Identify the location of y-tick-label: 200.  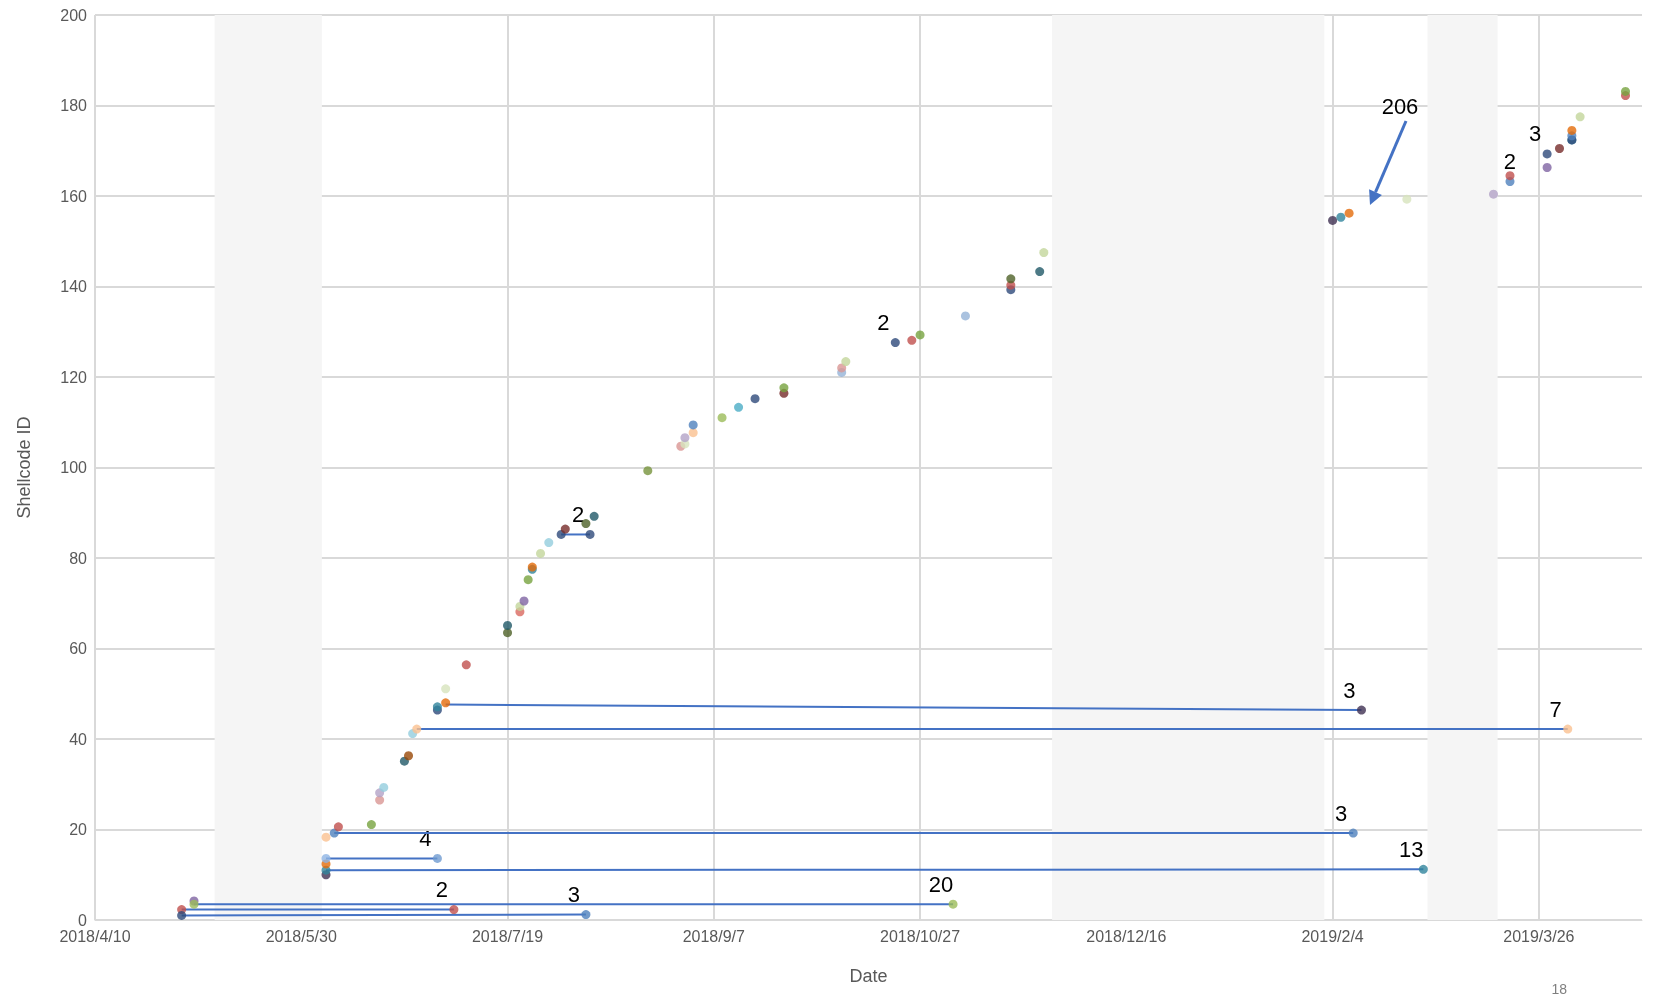
(74, 15).